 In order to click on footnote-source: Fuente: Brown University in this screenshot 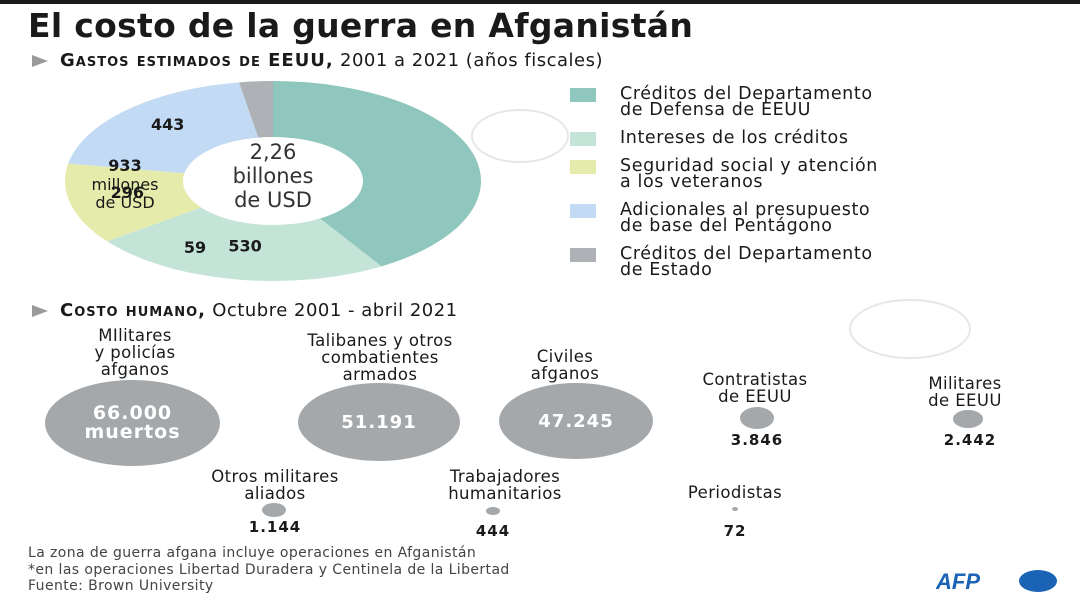, I will do `click(121, 586)`.